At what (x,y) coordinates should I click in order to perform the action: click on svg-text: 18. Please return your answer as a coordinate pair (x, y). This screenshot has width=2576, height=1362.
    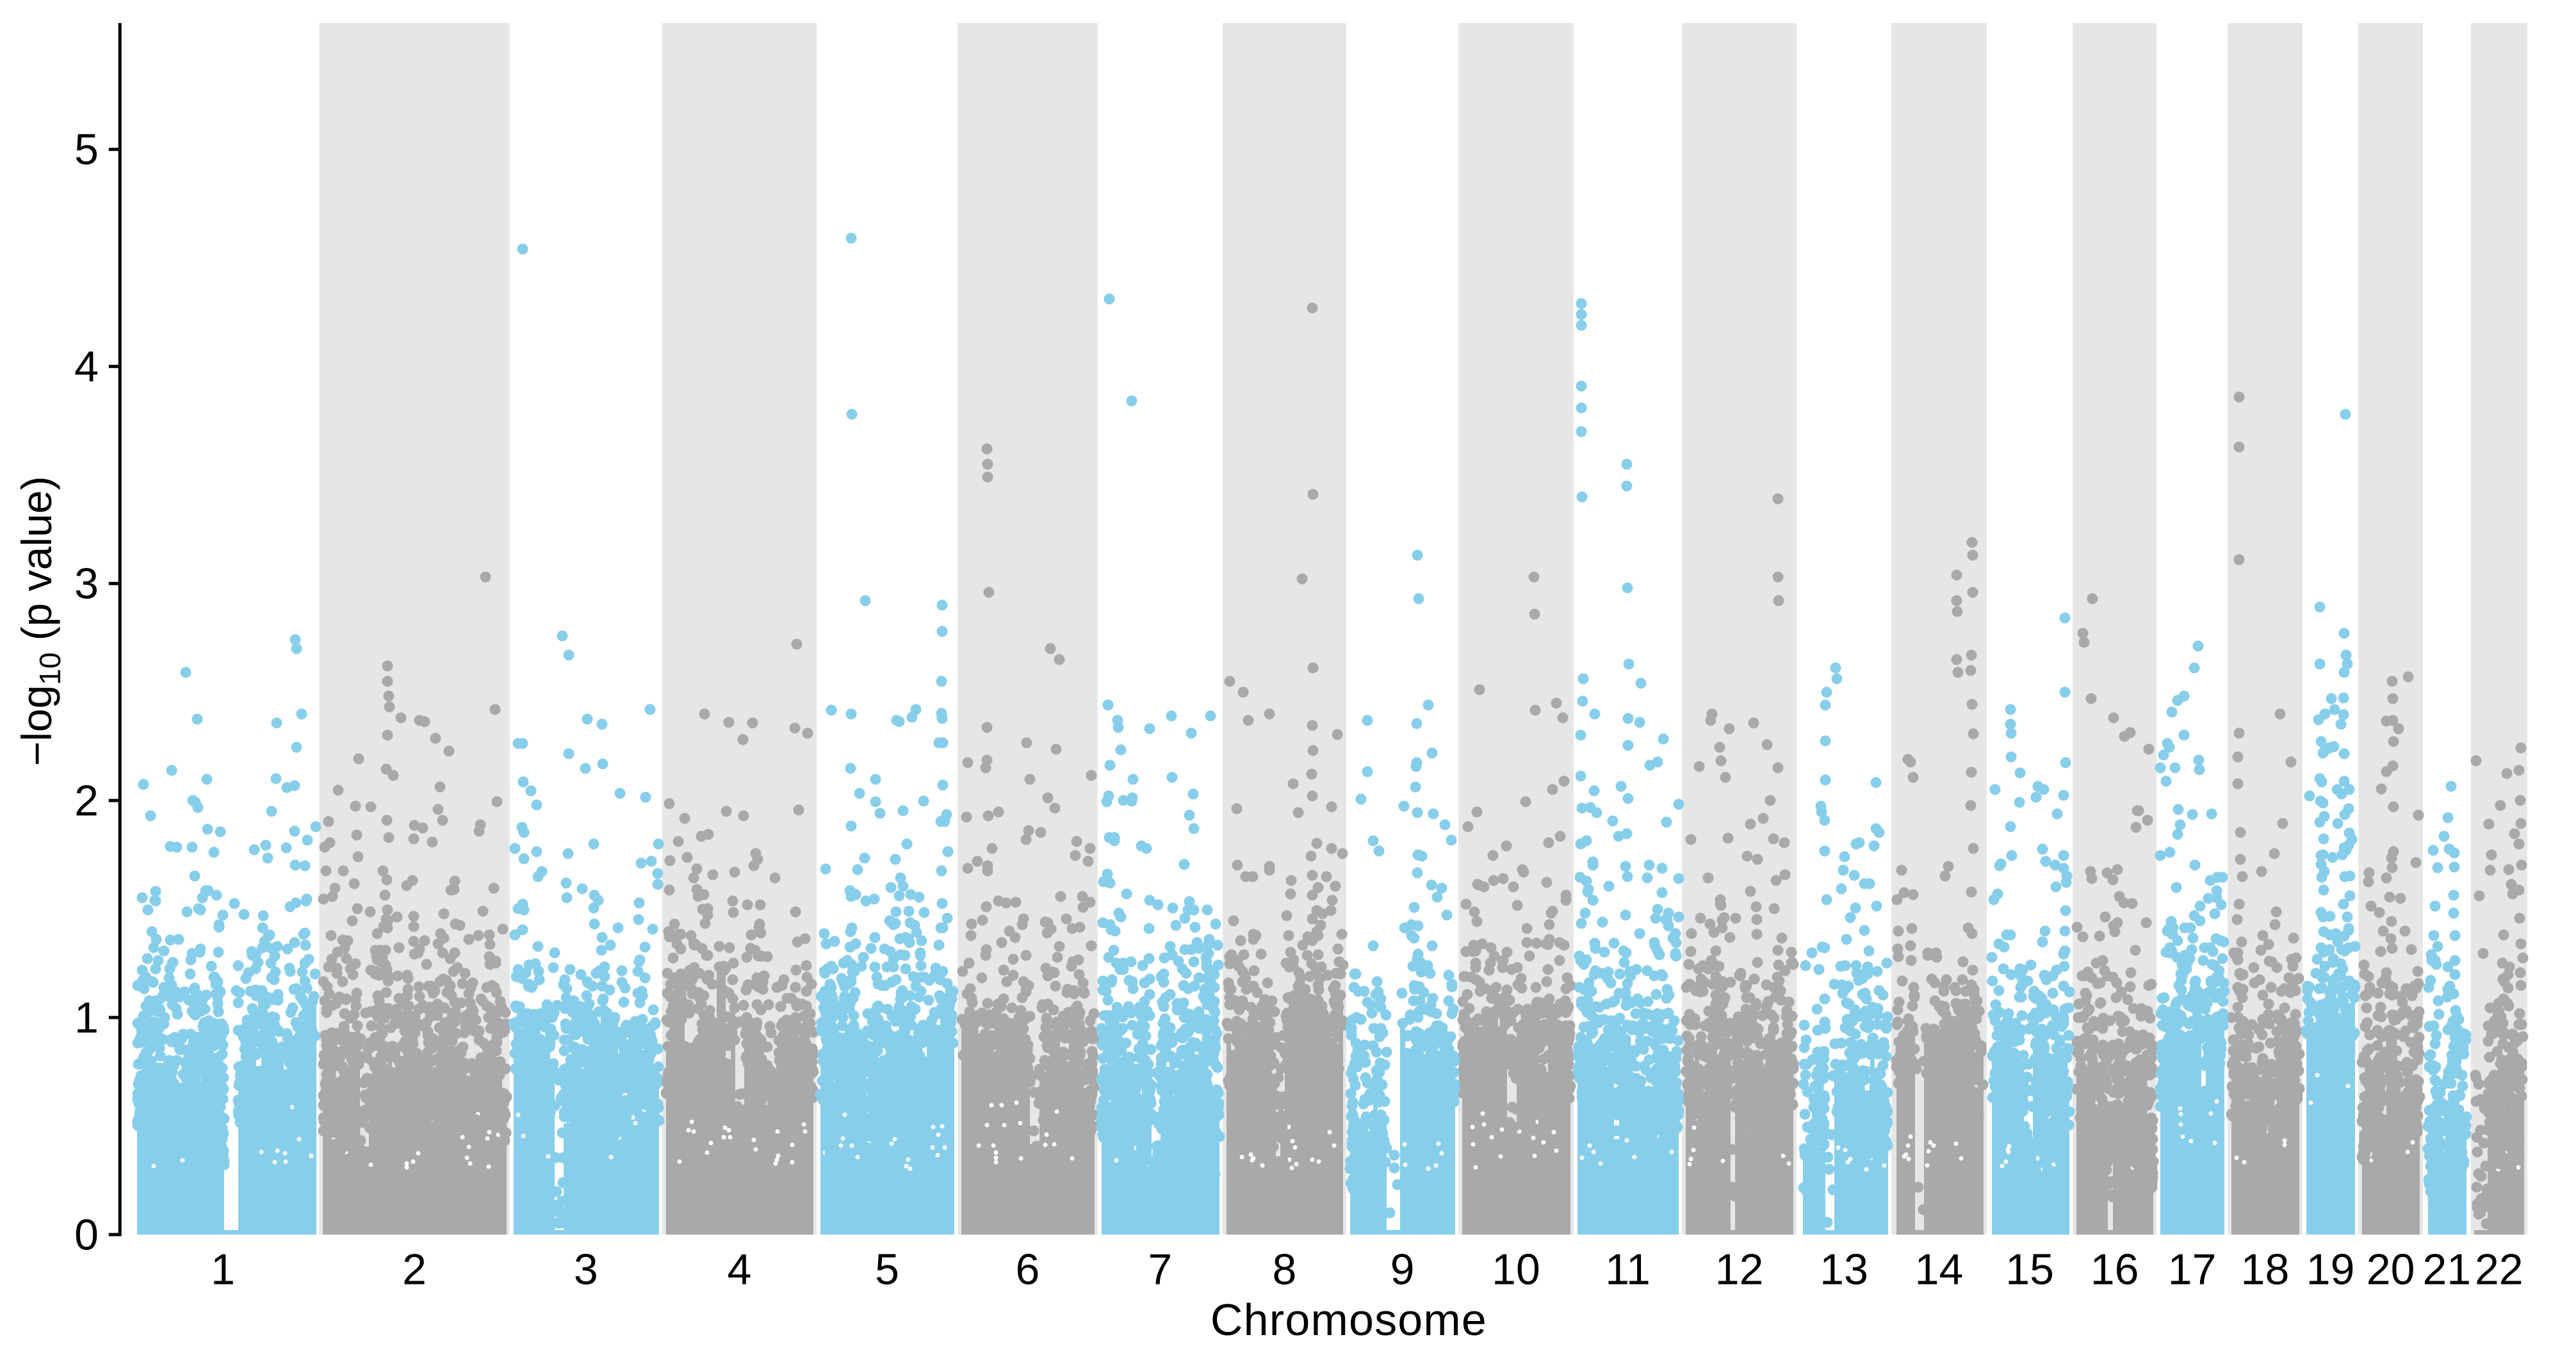
    Looking at the image, I should click on (2265, 1269).